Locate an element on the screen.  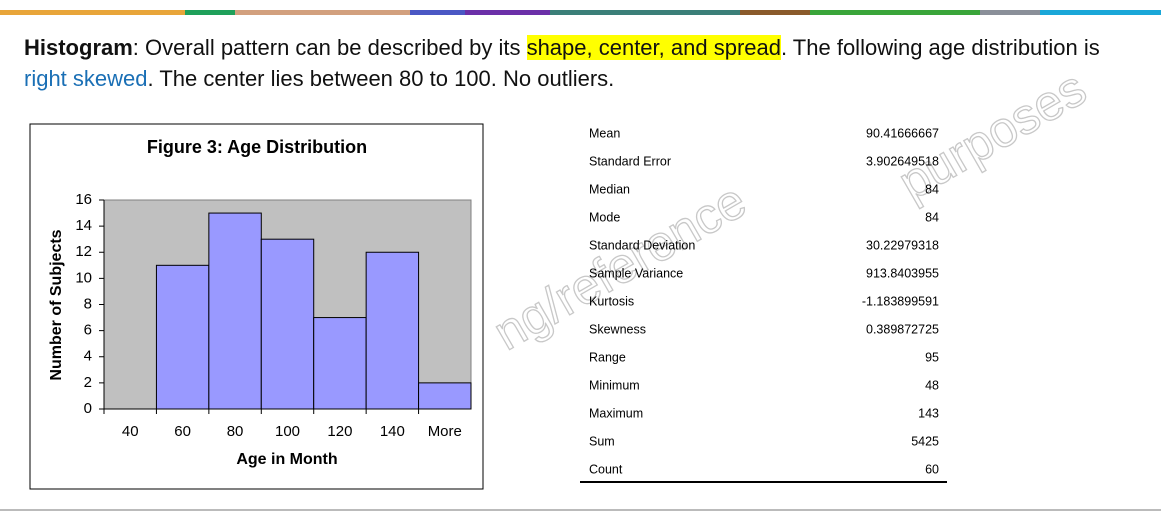
stat-label: Skewness is located at coordinates (617, 329).